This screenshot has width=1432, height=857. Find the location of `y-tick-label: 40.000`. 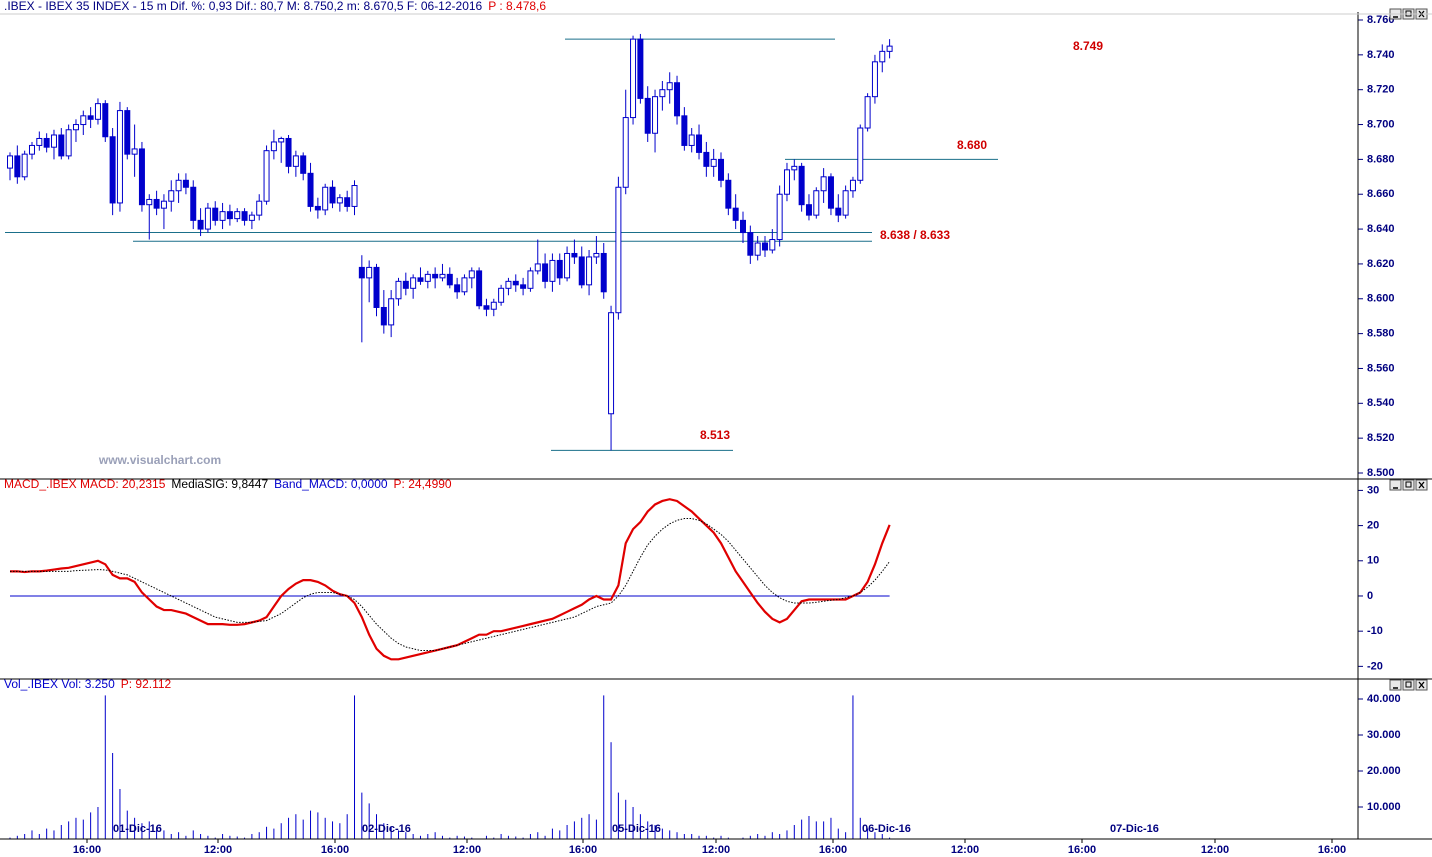

y-tick-label: 40.000 is located at coordinates (1384, 699).